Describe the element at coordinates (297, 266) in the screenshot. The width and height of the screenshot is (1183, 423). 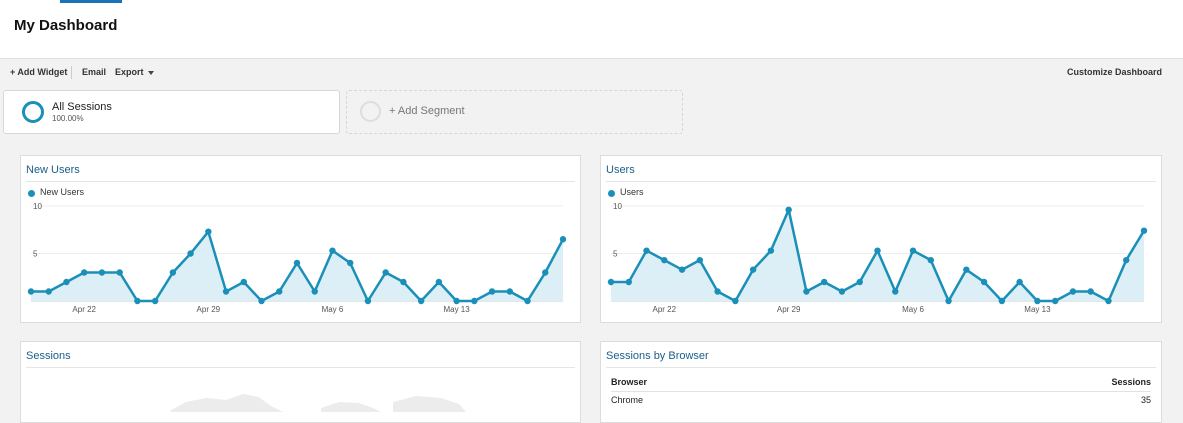
I see `series-area` at that location.